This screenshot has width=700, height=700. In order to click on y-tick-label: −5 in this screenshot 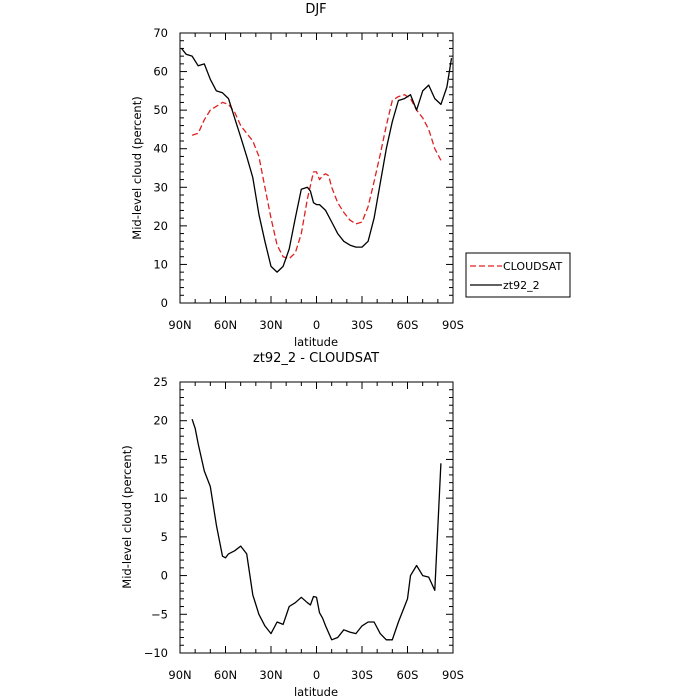, I will do `click(159, 614)`.